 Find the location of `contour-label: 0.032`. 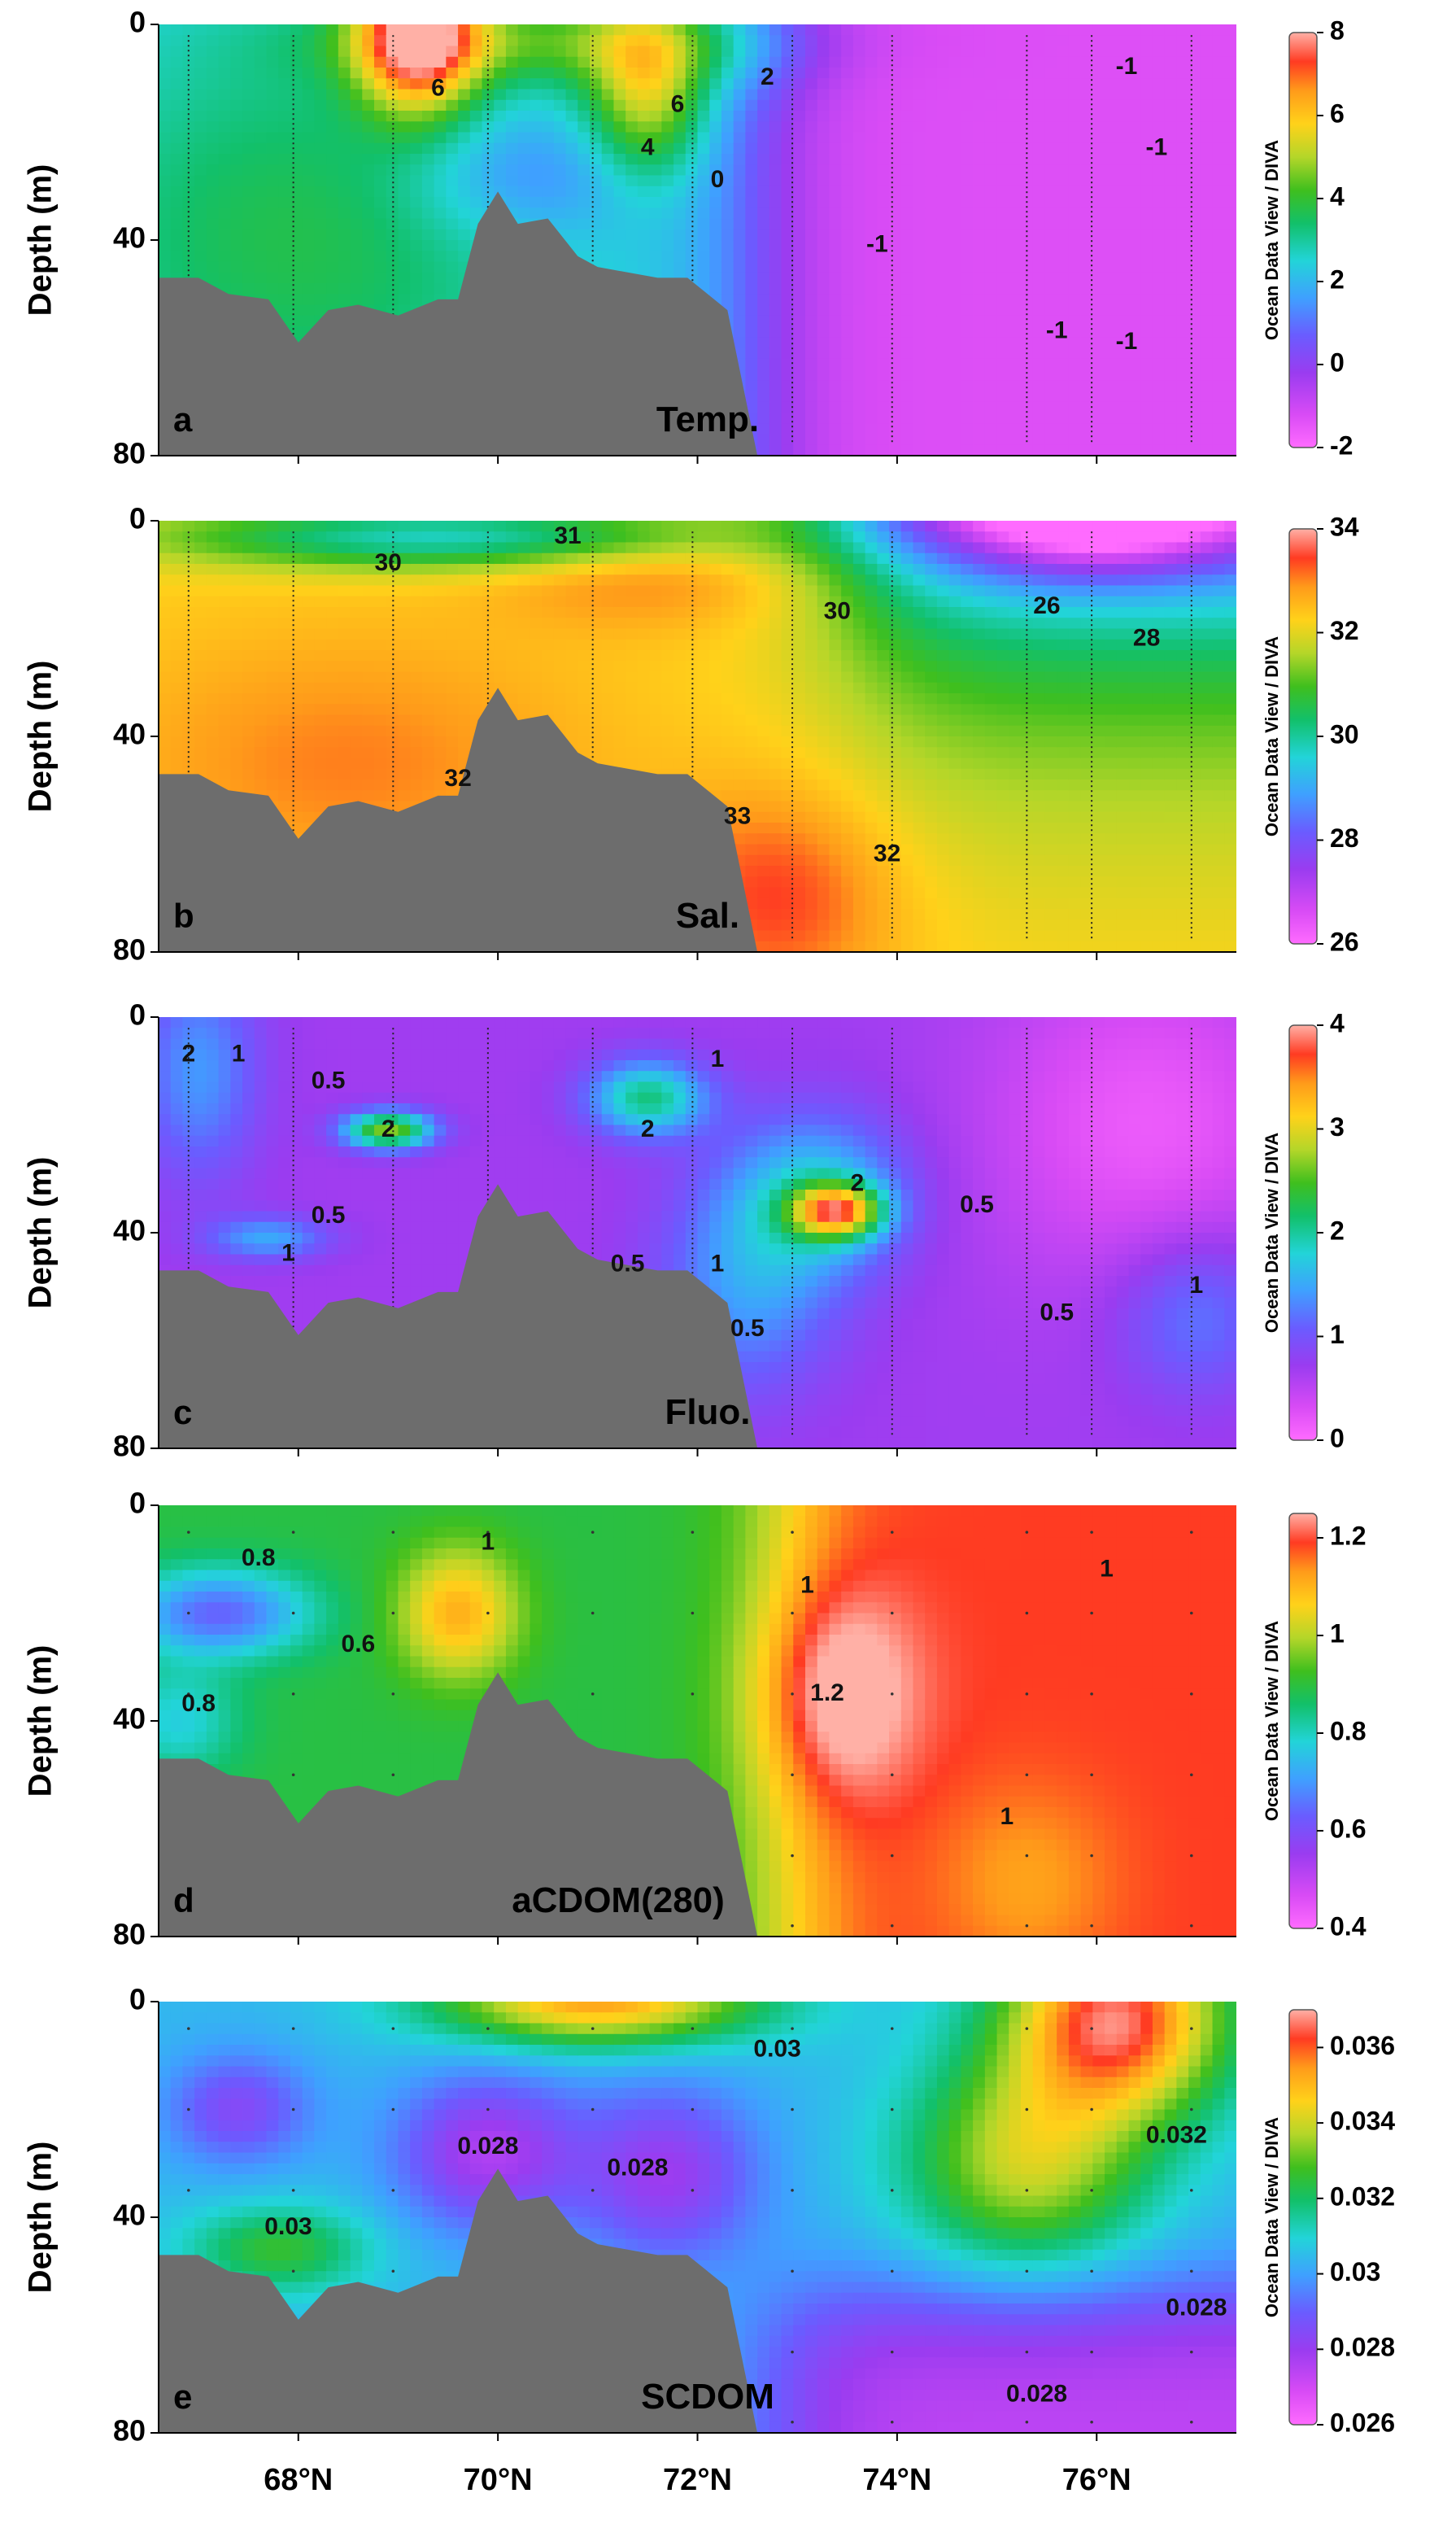

contour-label: 0.032 is located at coordinates (1177, 2135).